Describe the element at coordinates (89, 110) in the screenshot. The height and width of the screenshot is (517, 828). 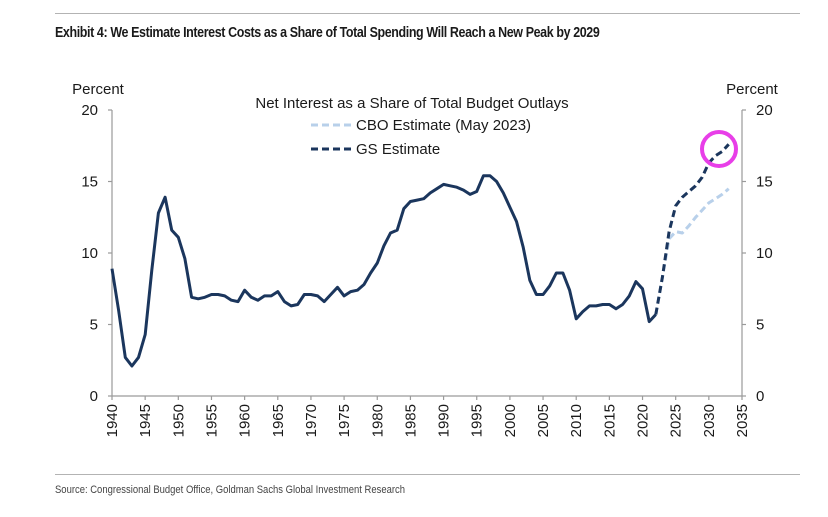
I see `left-y-tick-label: 20` at that location.